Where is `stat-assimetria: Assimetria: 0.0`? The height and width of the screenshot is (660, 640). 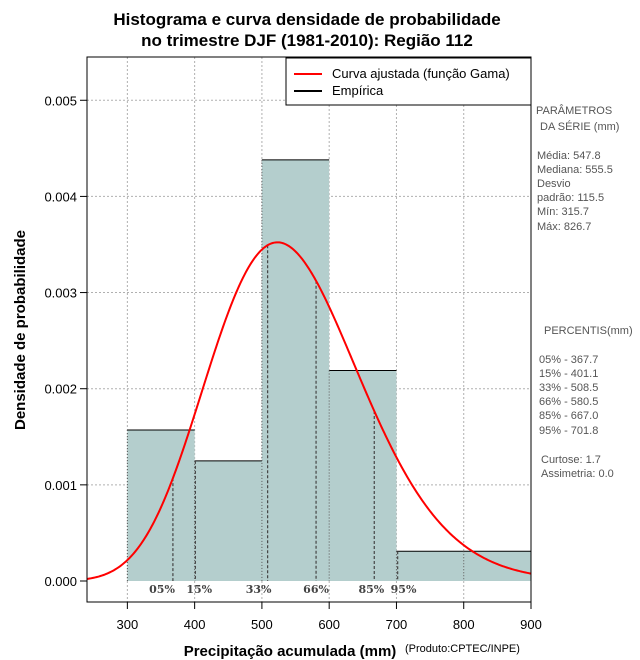 stat-assimetria: Assimetria: 0.0 is located at coordinates (577, 474).